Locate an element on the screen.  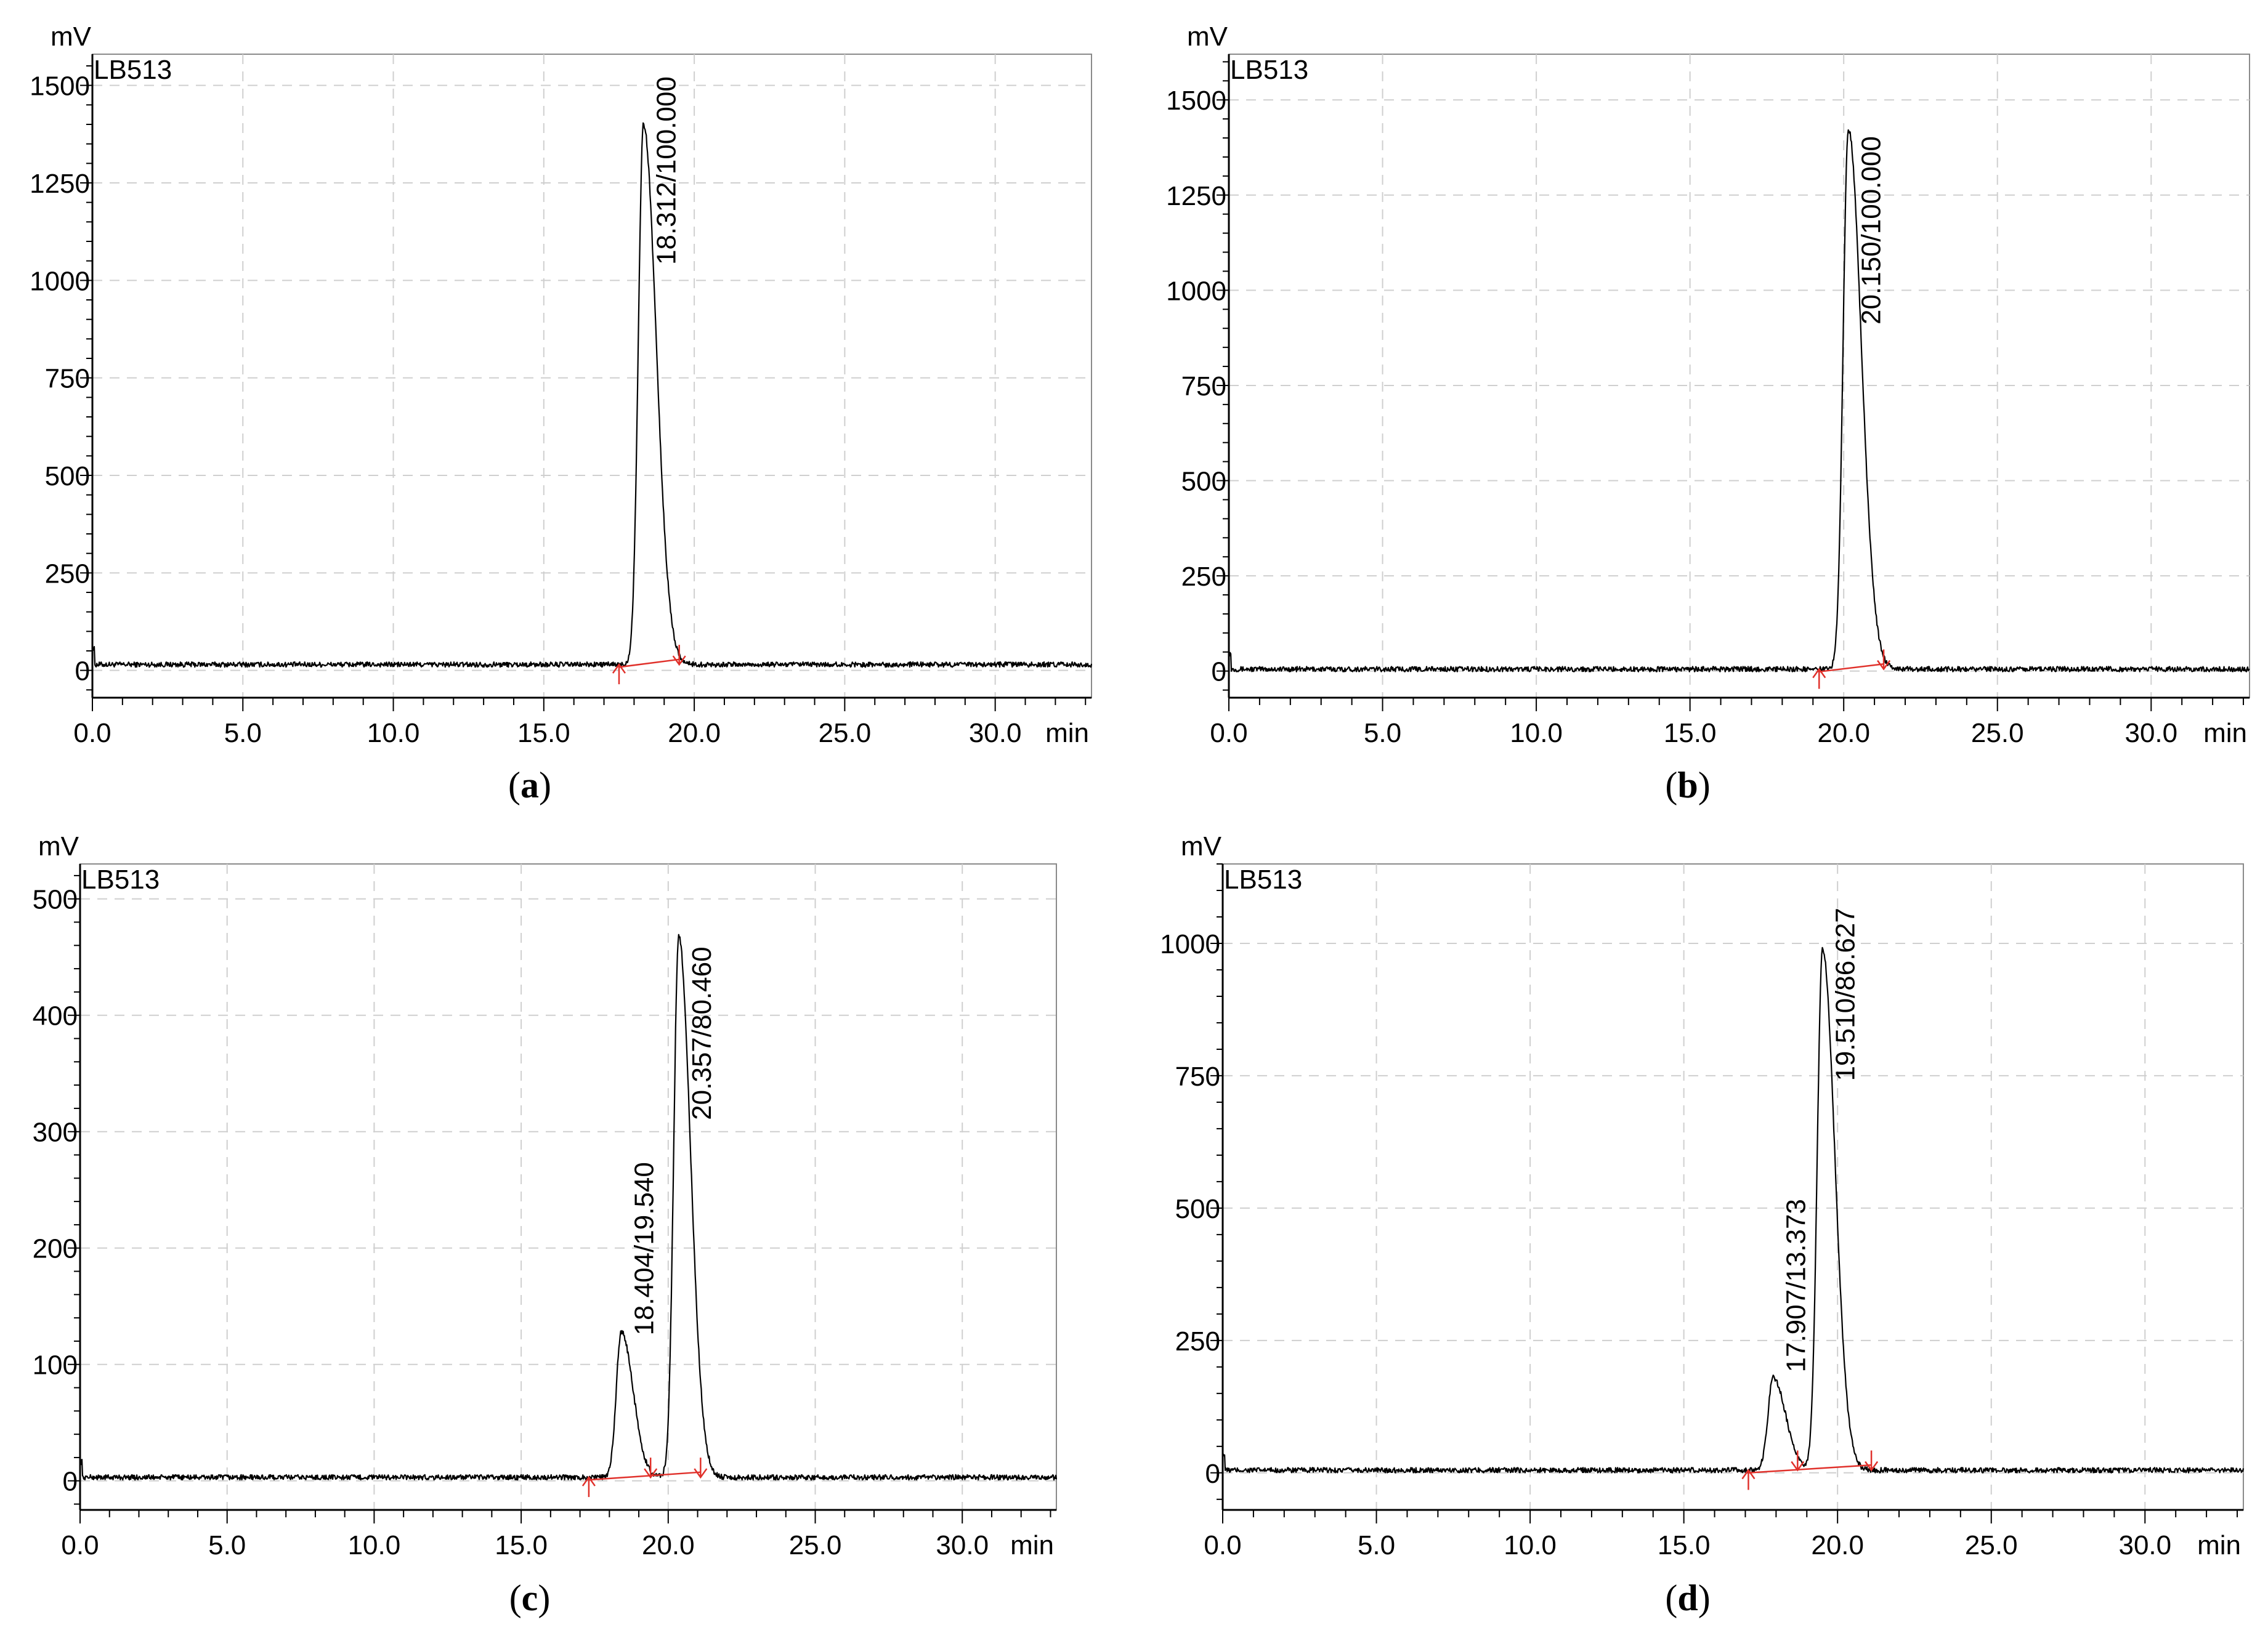
panel-caption: (d) is located at coordinates (1688, 1598).